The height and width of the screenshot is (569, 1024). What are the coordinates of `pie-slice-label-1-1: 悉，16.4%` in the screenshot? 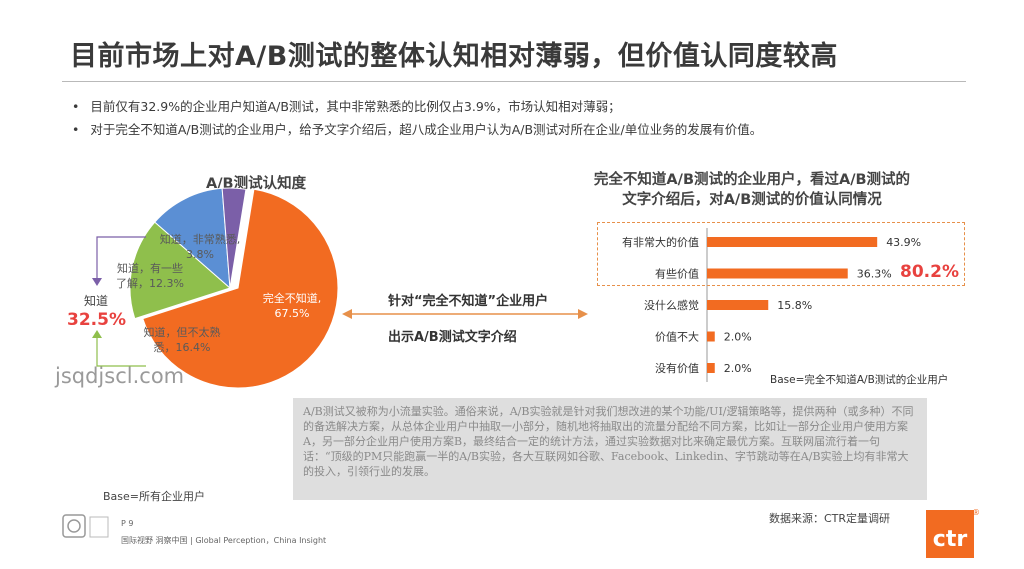 It's located at (182, 347).